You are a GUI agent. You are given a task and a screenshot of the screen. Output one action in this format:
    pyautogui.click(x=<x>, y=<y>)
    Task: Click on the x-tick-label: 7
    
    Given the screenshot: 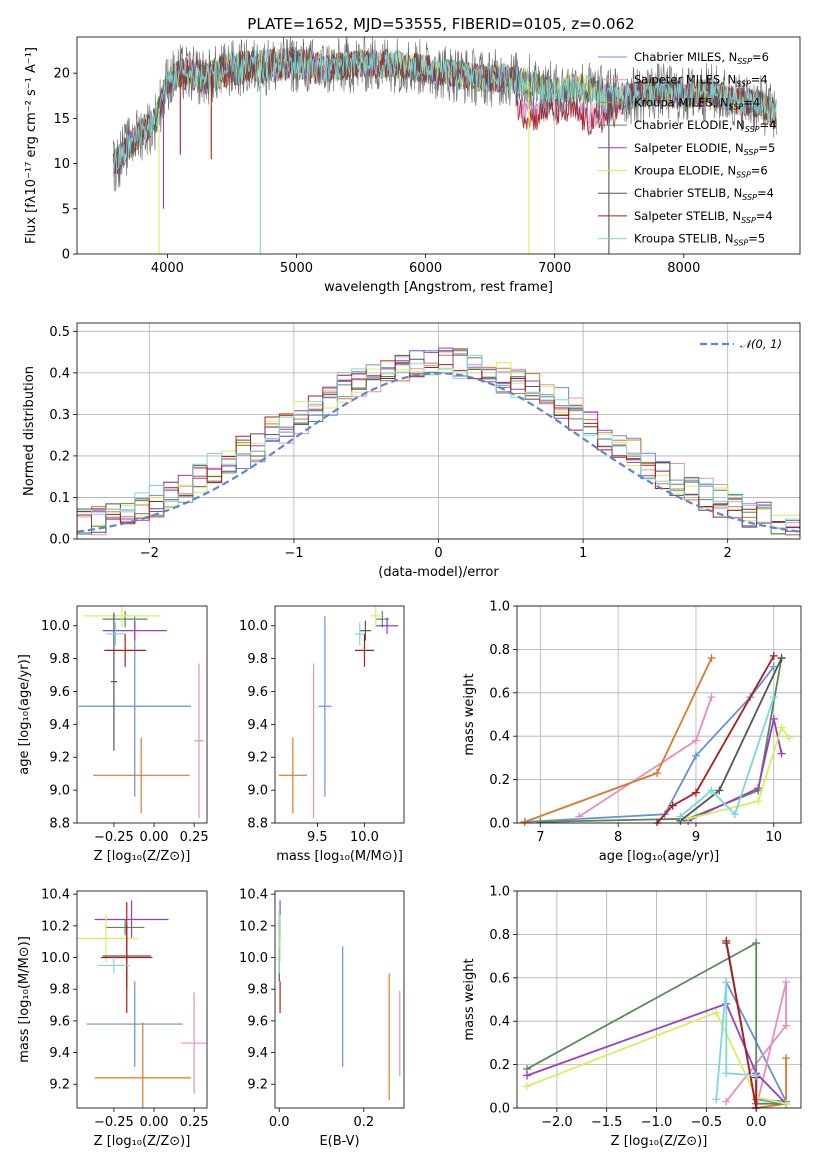 What is the action you would take?
    pyautogui.click(x=540, y=837)
    